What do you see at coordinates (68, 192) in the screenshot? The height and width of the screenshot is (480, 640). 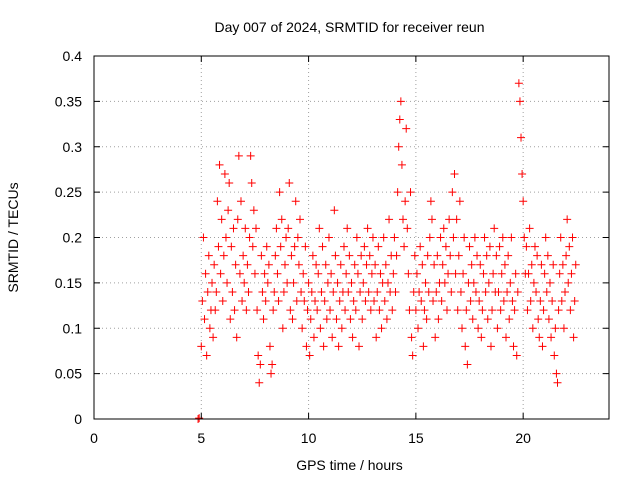 I see `y-tick-label: 0.25` at bounding box center [68, 192].